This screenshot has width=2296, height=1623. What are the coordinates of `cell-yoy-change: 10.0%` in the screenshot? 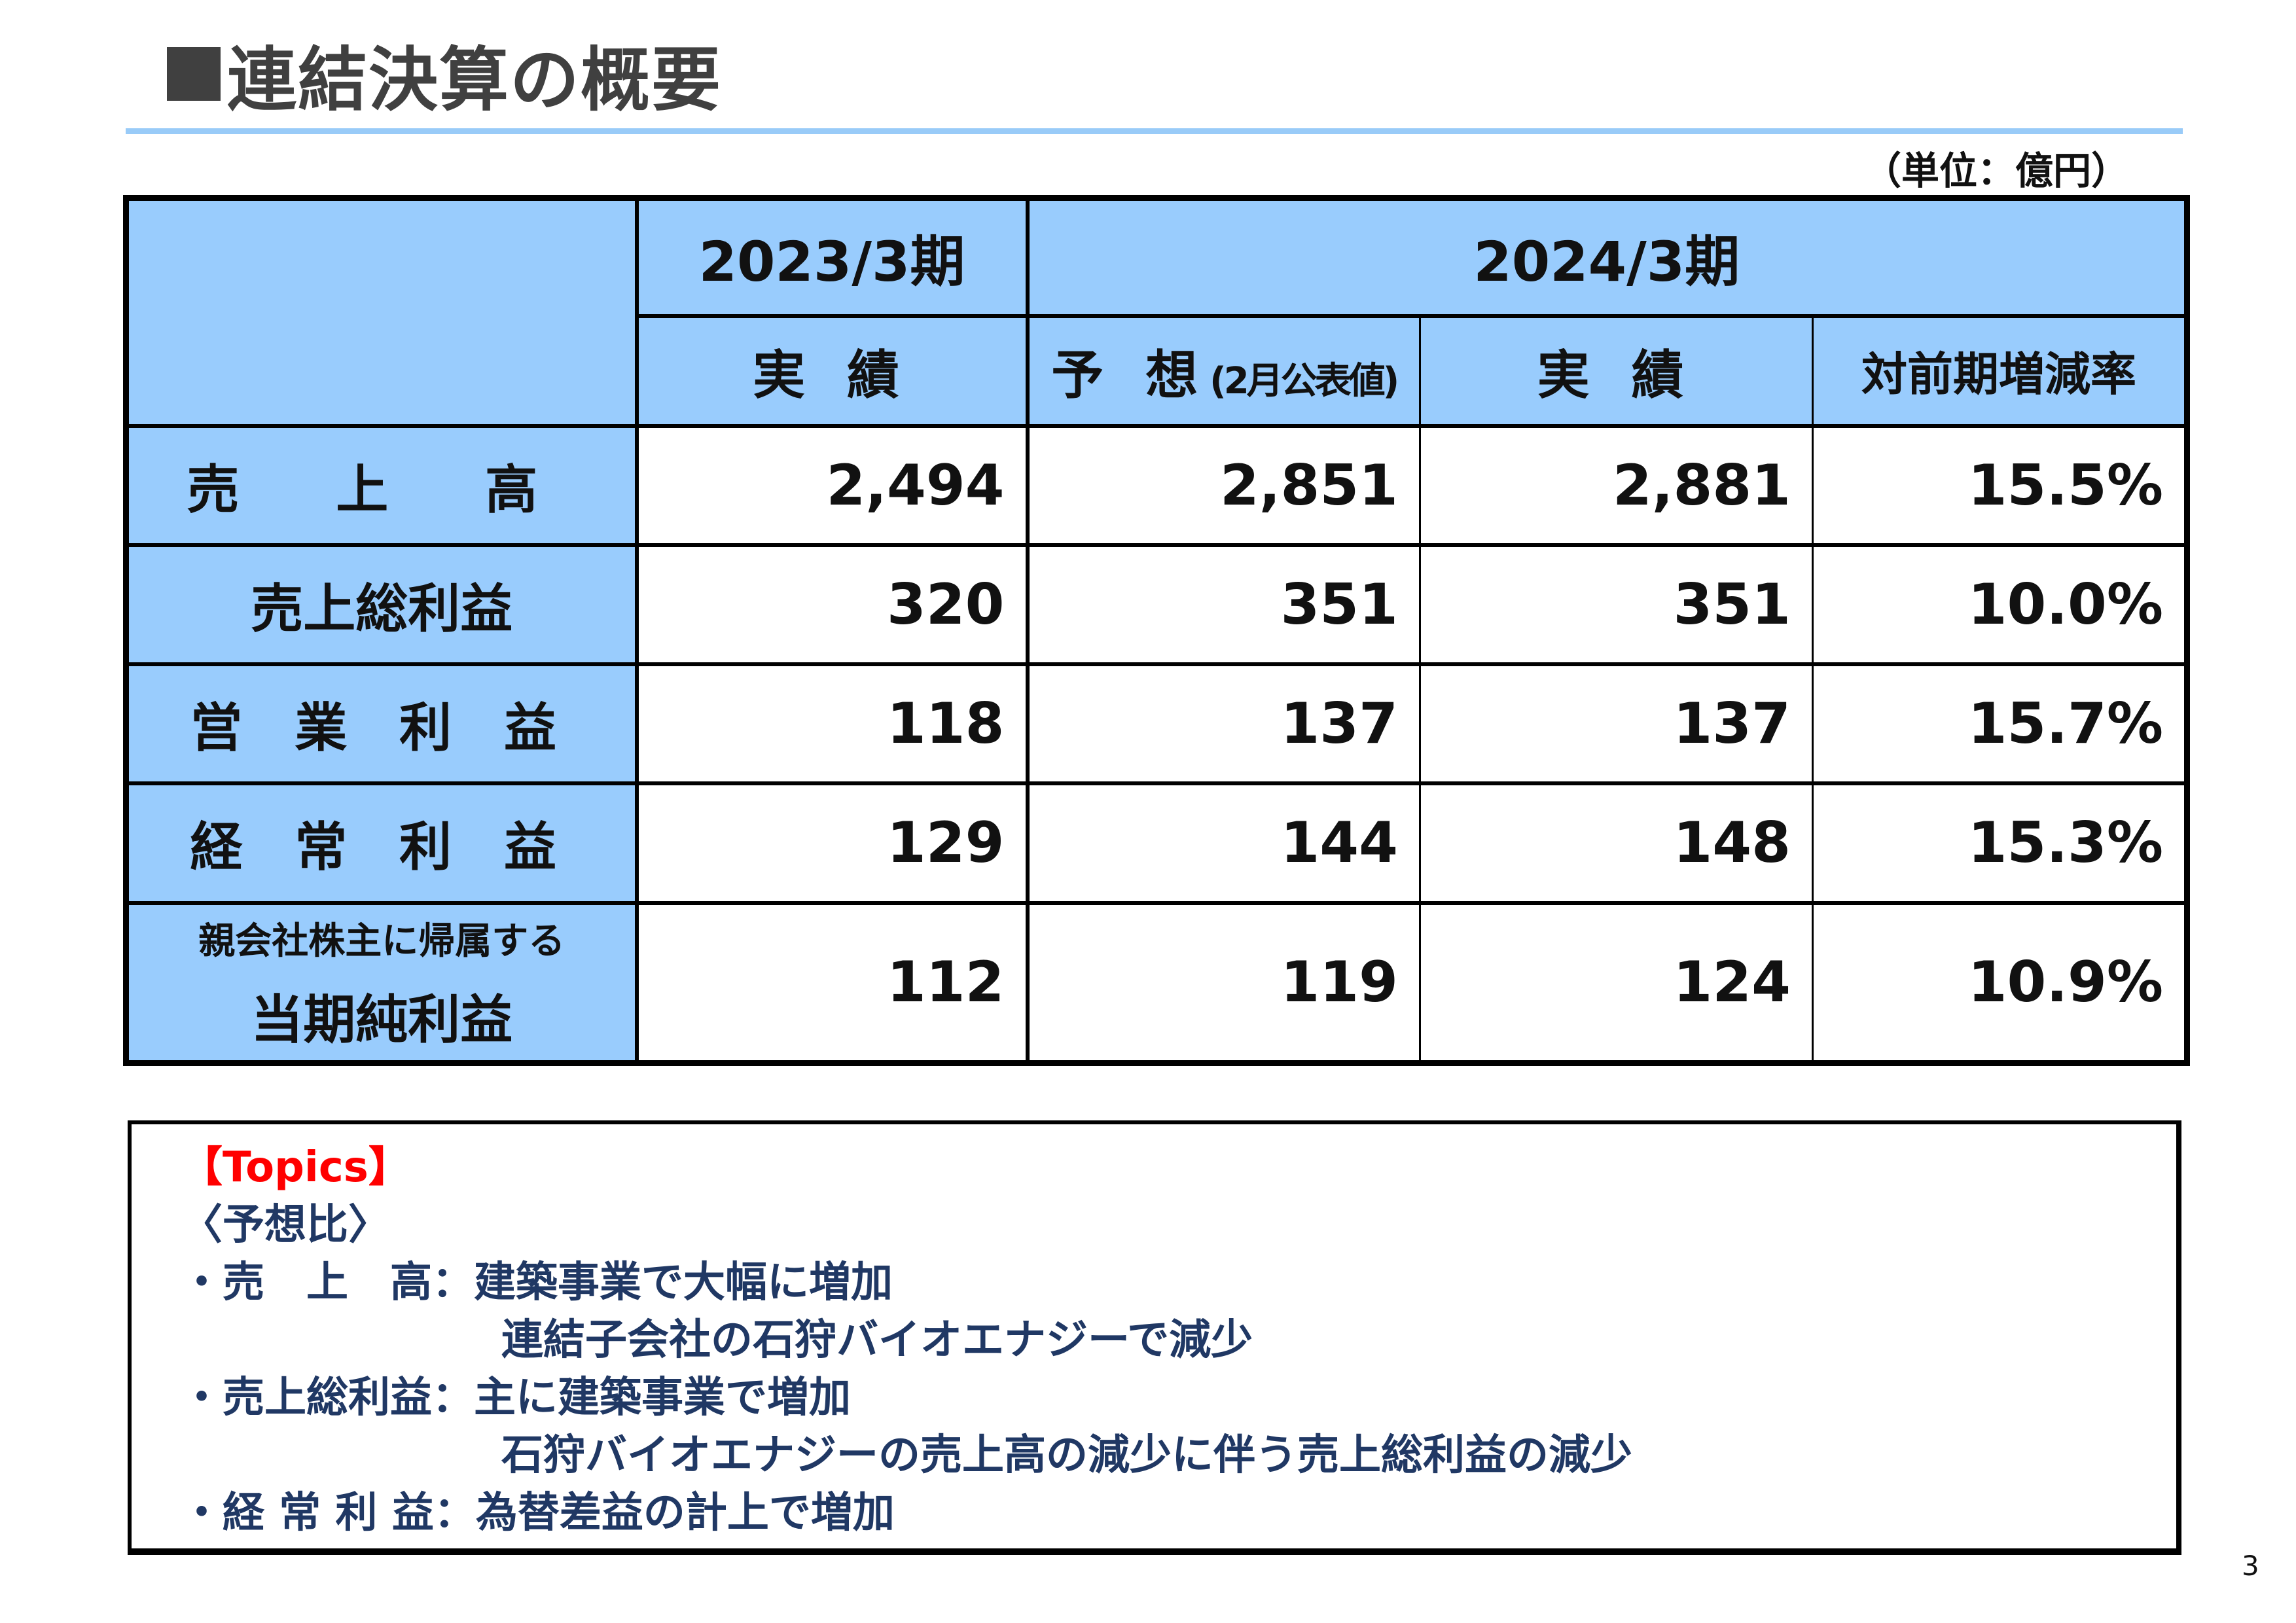 It's located at (2000, 604).